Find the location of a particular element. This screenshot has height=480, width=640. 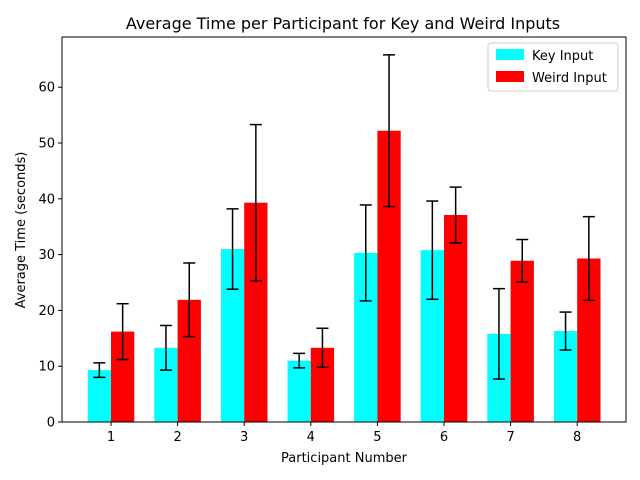

legend-swatch-key-input is located at coordinates (510, 54).